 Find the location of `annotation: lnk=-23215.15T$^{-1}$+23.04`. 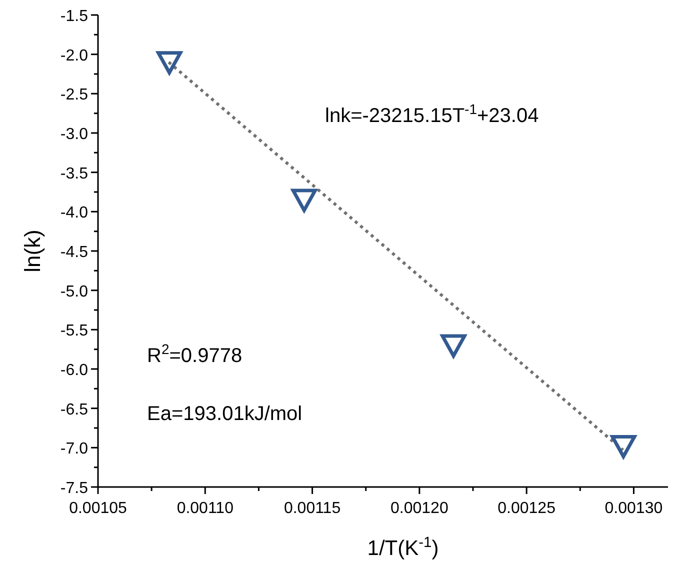

annotation: lnk=-23215.15T$^{-1}$+23.04 is located at coordinates (432, 114).